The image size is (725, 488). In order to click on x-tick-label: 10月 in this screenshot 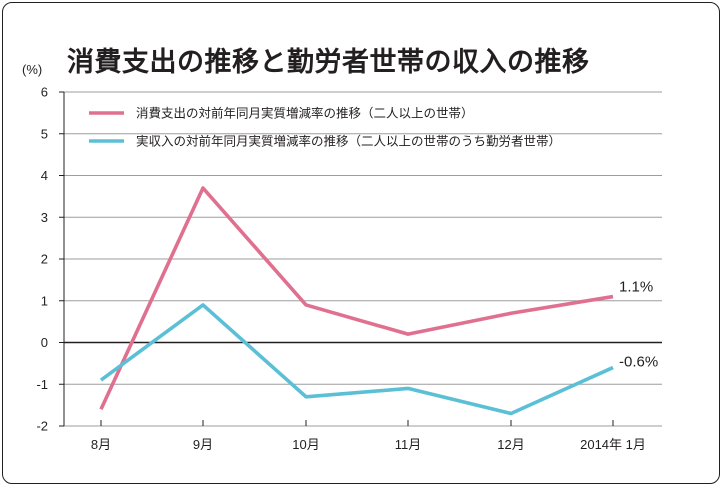, I will do `click(305, 444)`.